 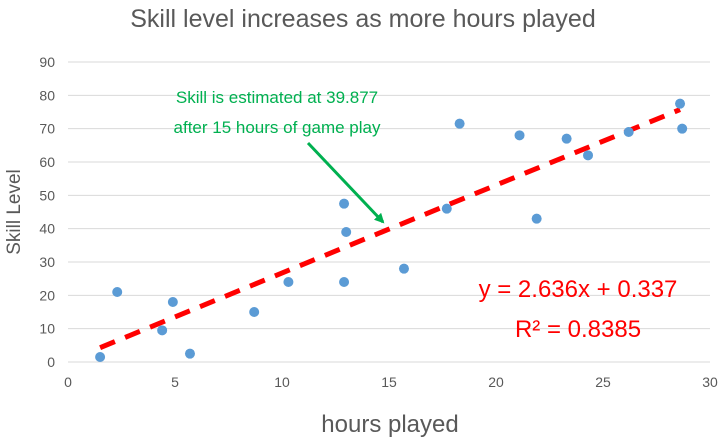 What do you see at coordinates (47, 229) in the screenshot?
I see `y-tick-label: 40` at bounding box center [47, 229].